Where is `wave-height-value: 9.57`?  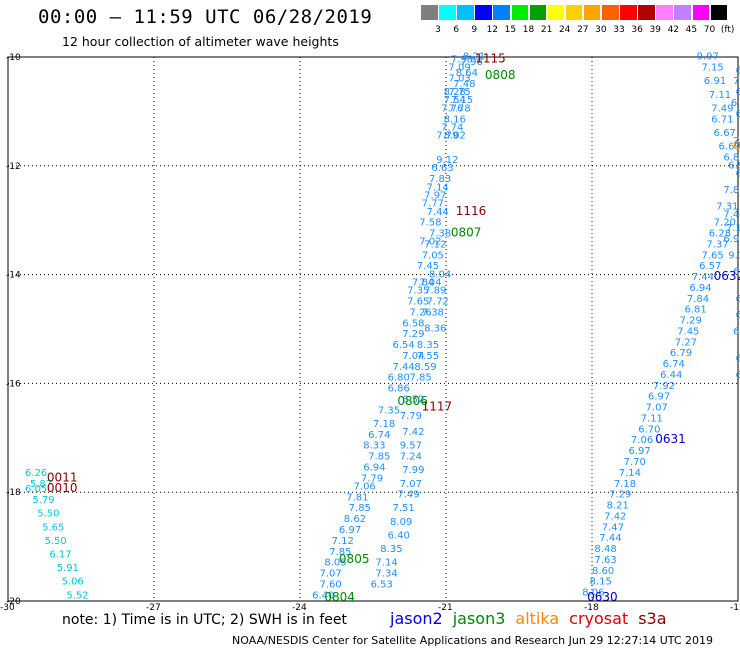
wave-height-value: 9.57 is located at coordinates (411, 446).